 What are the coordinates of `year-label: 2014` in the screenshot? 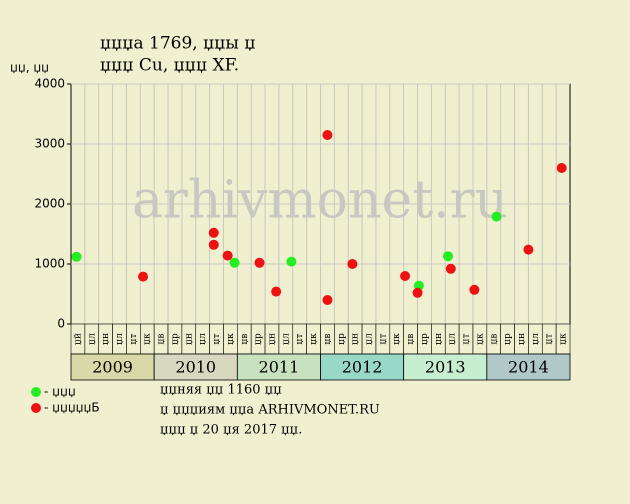 It's located at (528, 367).